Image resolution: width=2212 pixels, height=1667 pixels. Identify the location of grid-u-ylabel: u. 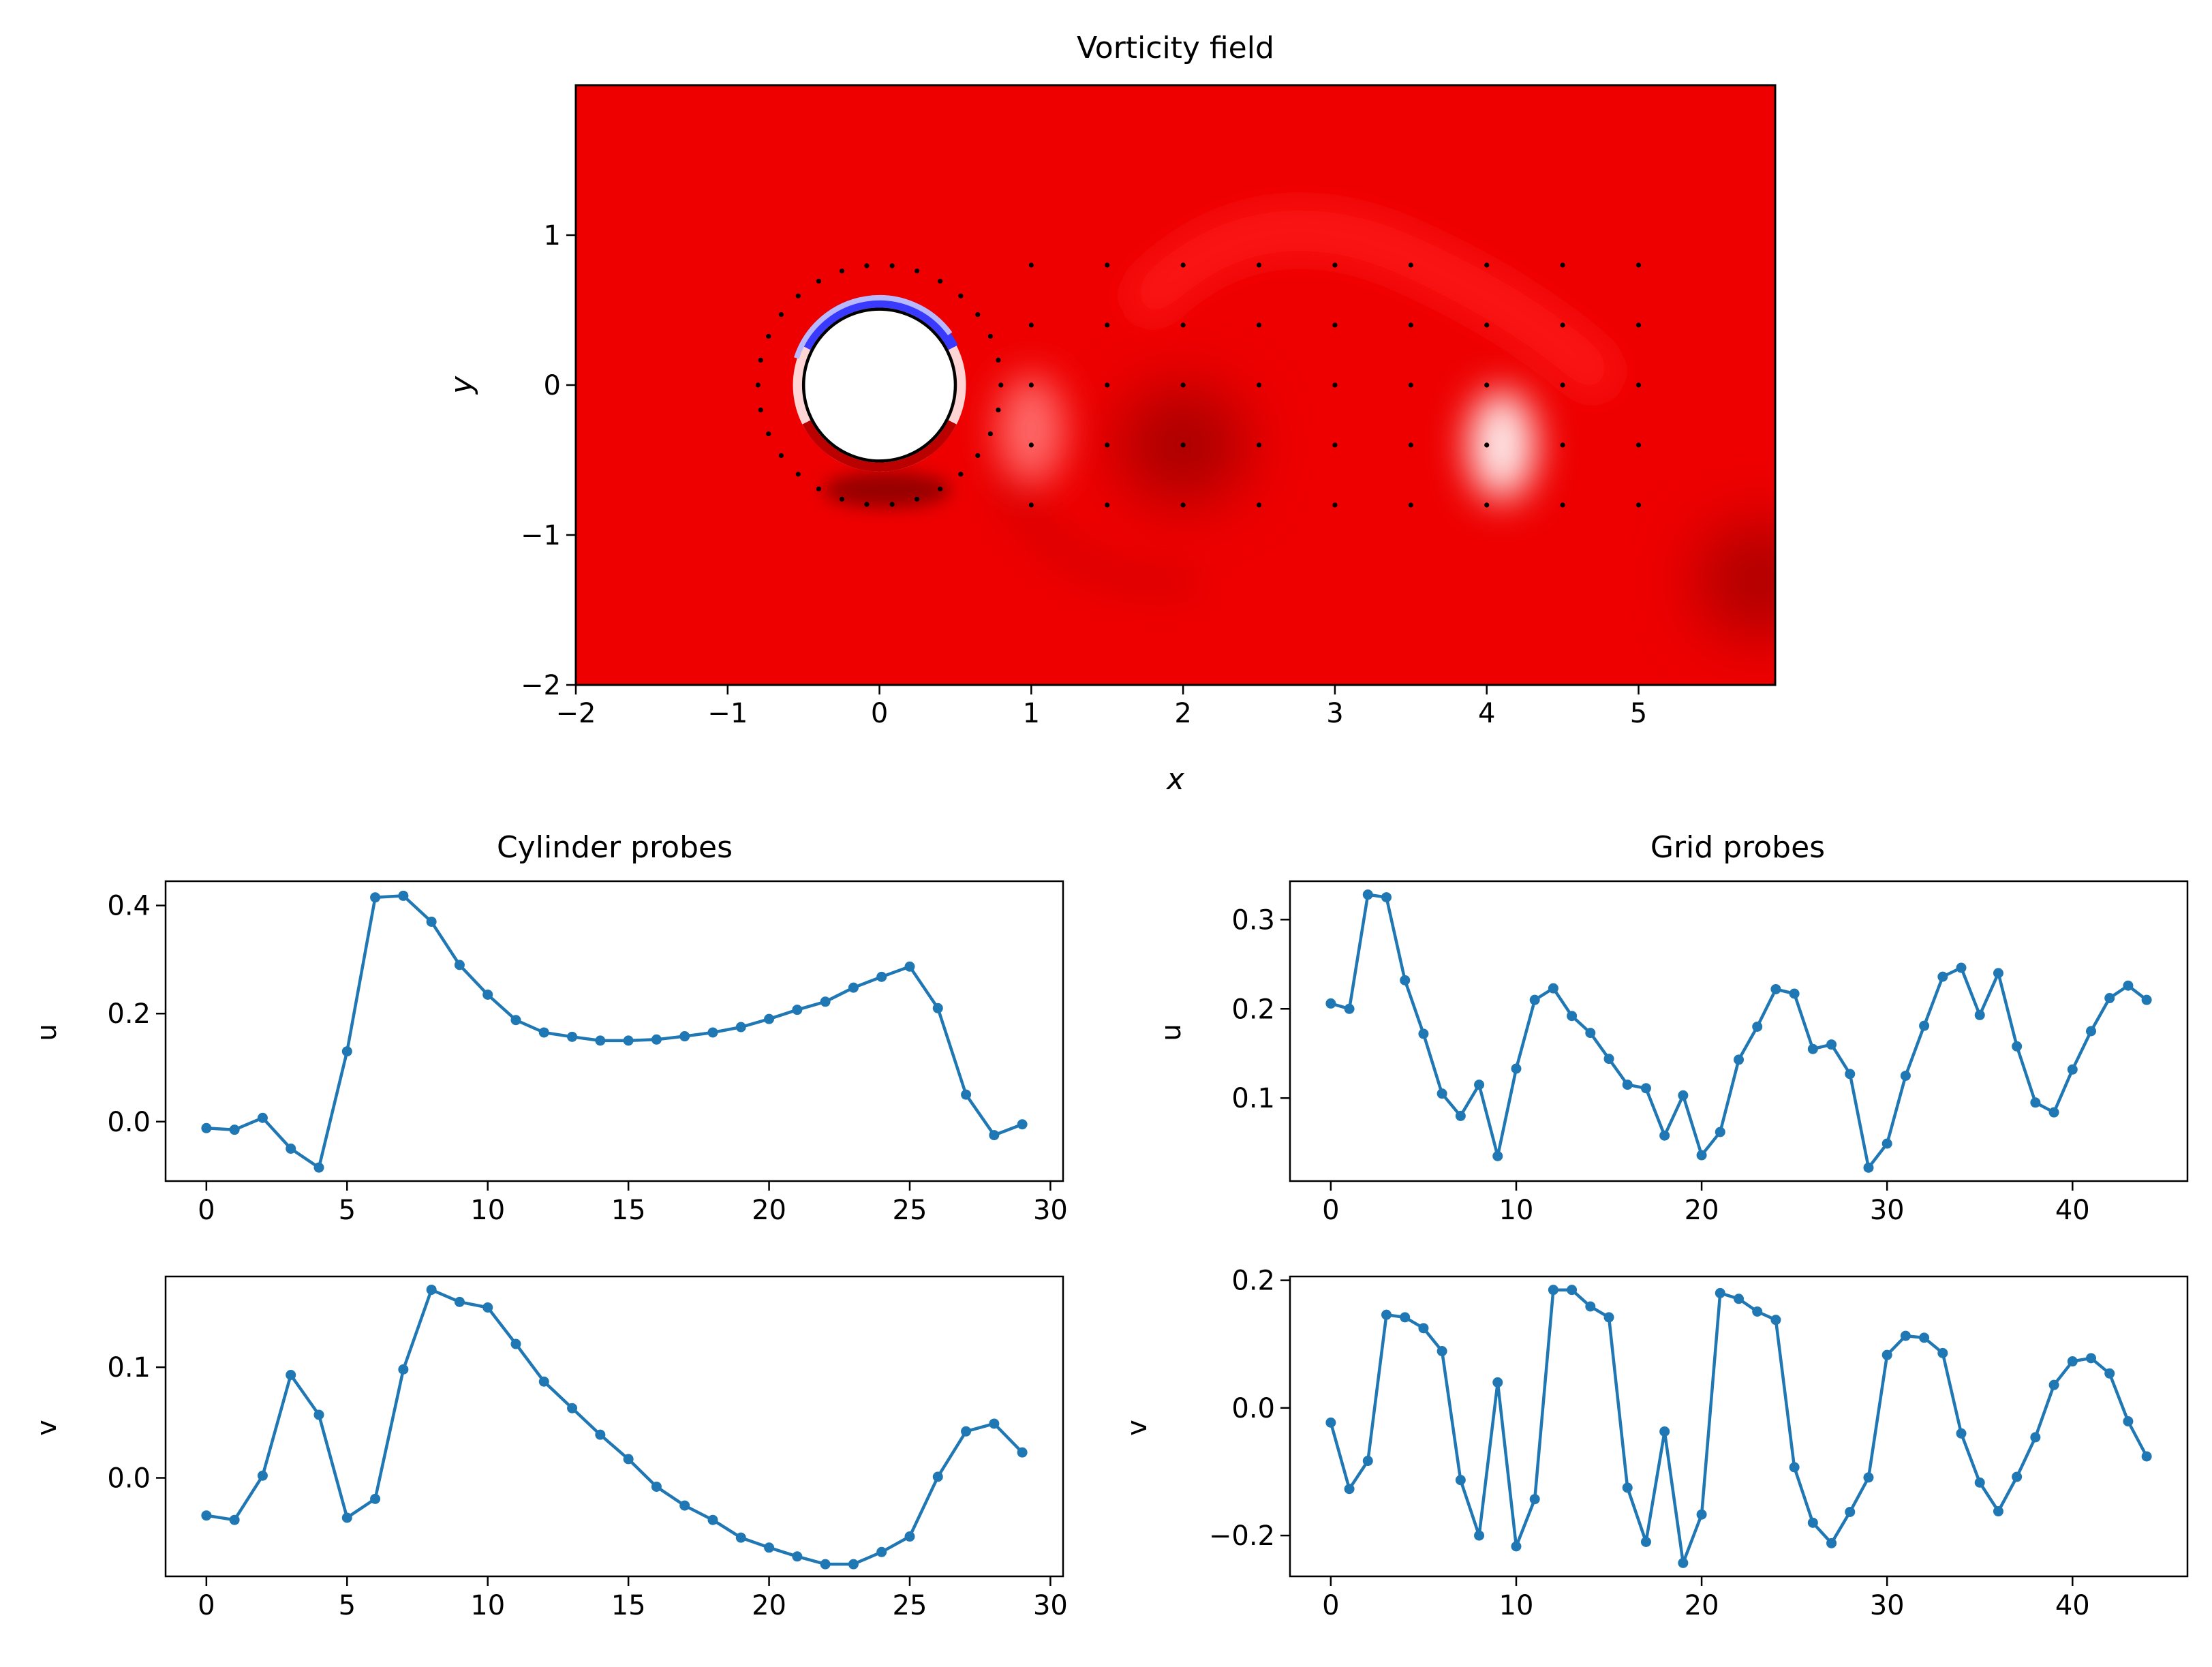
(1171, 1032).